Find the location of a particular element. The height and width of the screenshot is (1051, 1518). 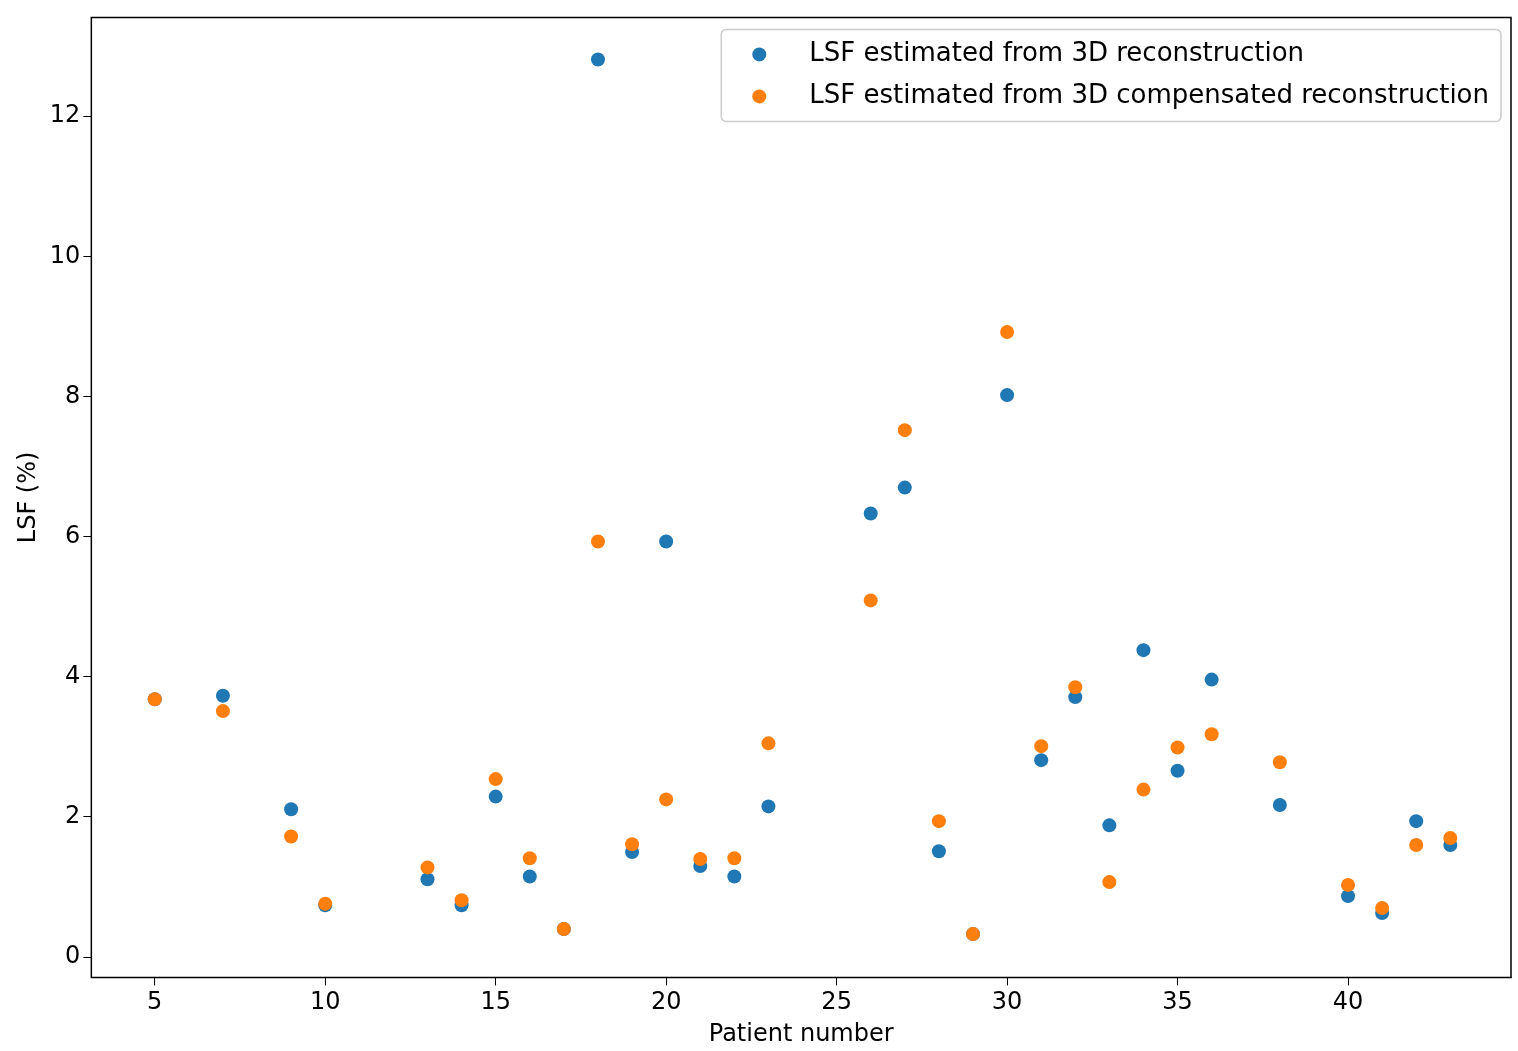

y-tick-label: 2 is located at coordinates (73, 815).